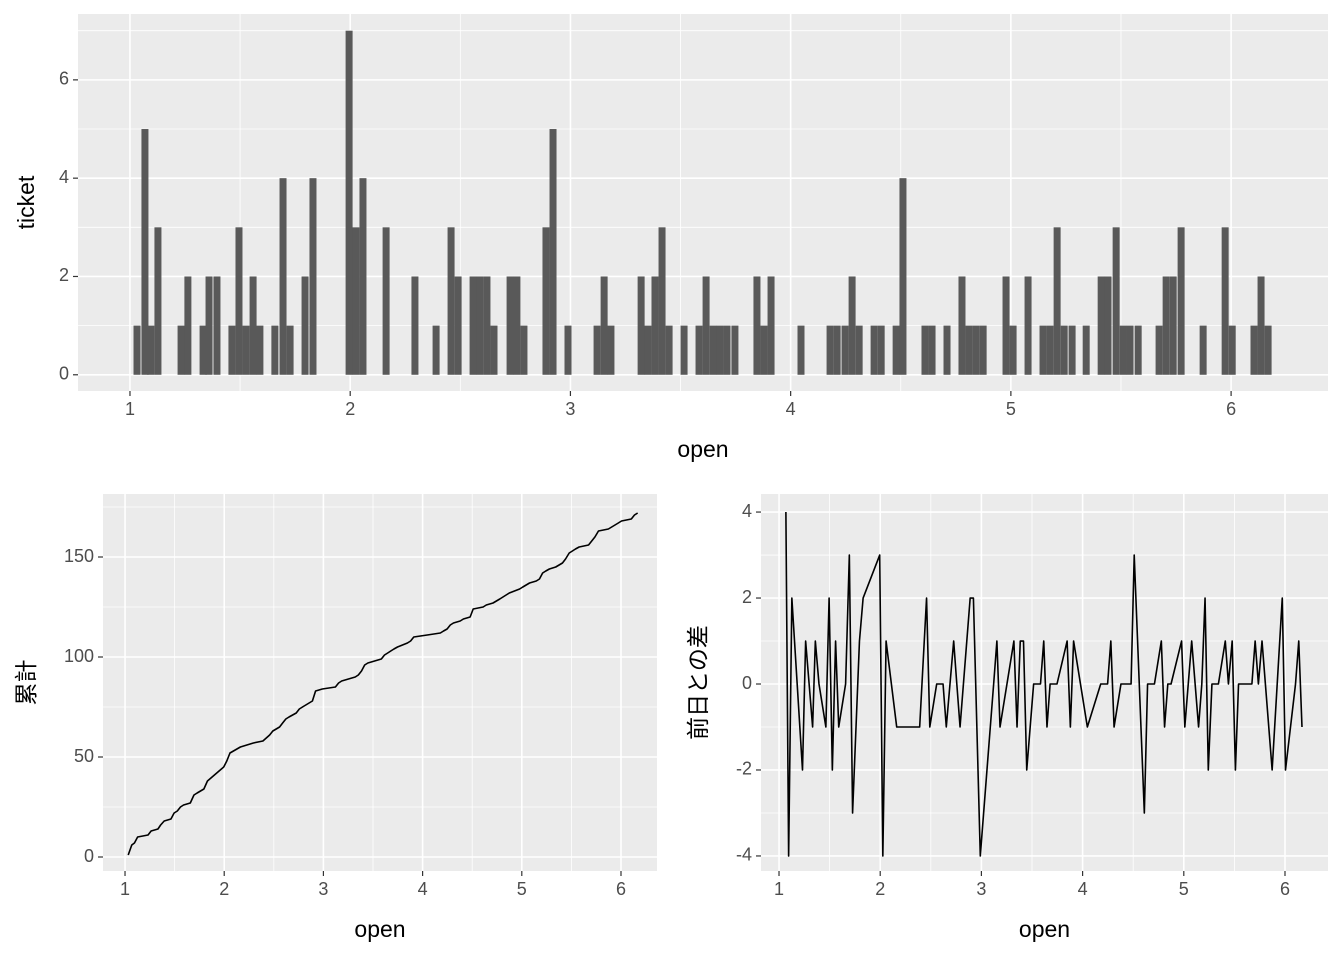 The width and height of the screenshot is (1344, 960). I want to click on y-axis-title: 前日との差, so click(698, 682).